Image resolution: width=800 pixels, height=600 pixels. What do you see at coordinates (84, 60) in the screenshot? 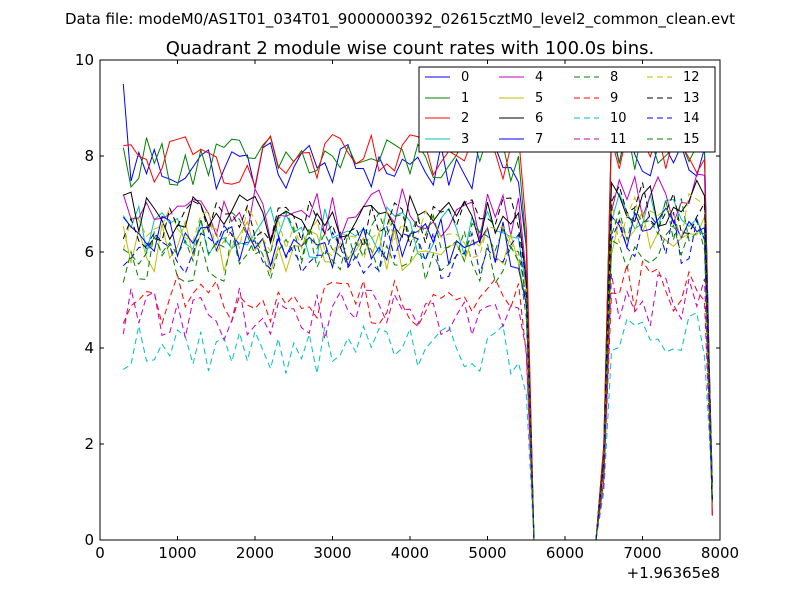
I see `y-tick-label: 10` at bounding box center [84, 60].